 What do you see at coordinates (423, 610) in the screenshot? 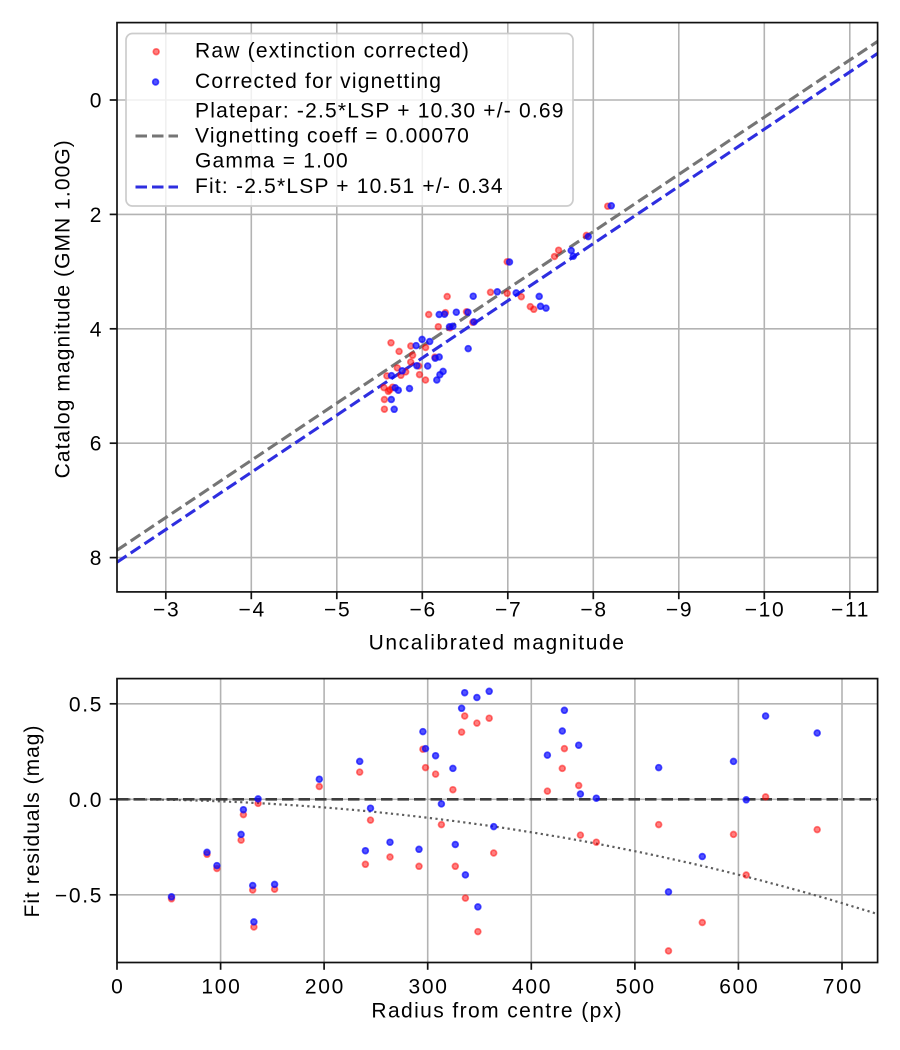
I see `svg-text: −6` at bounding box center [423, 610].